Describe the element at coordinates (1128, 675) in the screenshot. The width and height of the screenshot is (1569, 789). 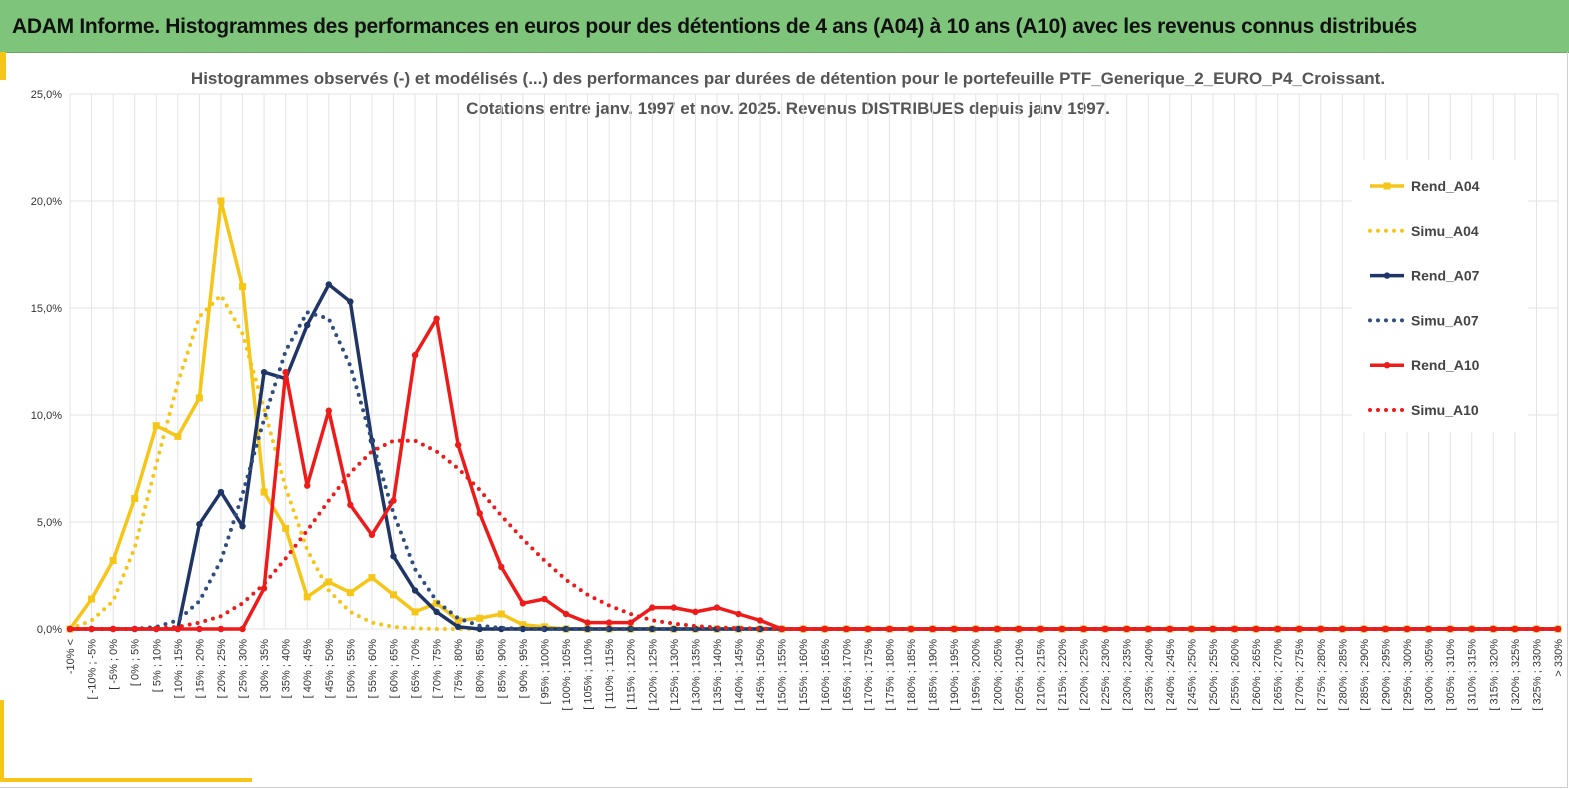
I see `x-tick-label: [ 230% ; 235%` at that location.